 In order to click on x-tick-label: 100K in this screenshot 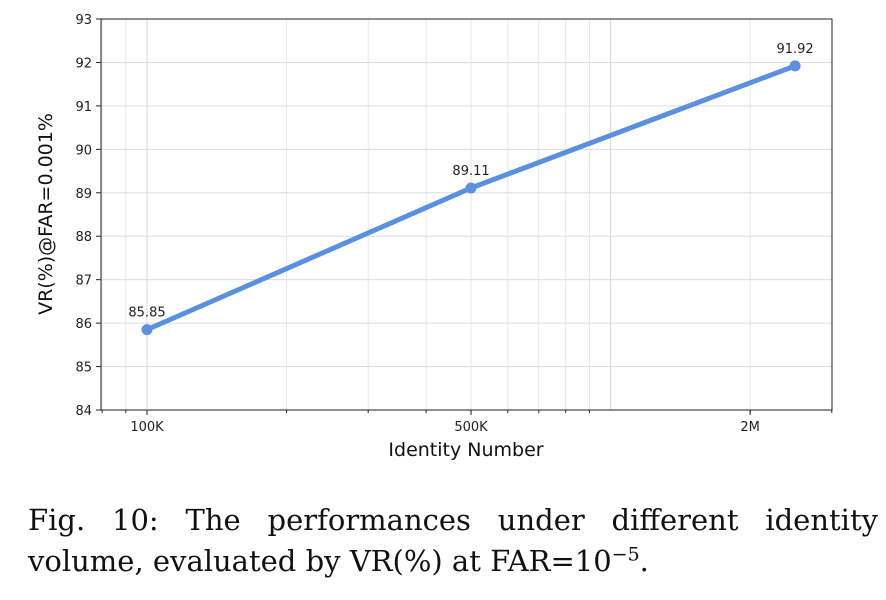, I will do `click(147, 427)`.